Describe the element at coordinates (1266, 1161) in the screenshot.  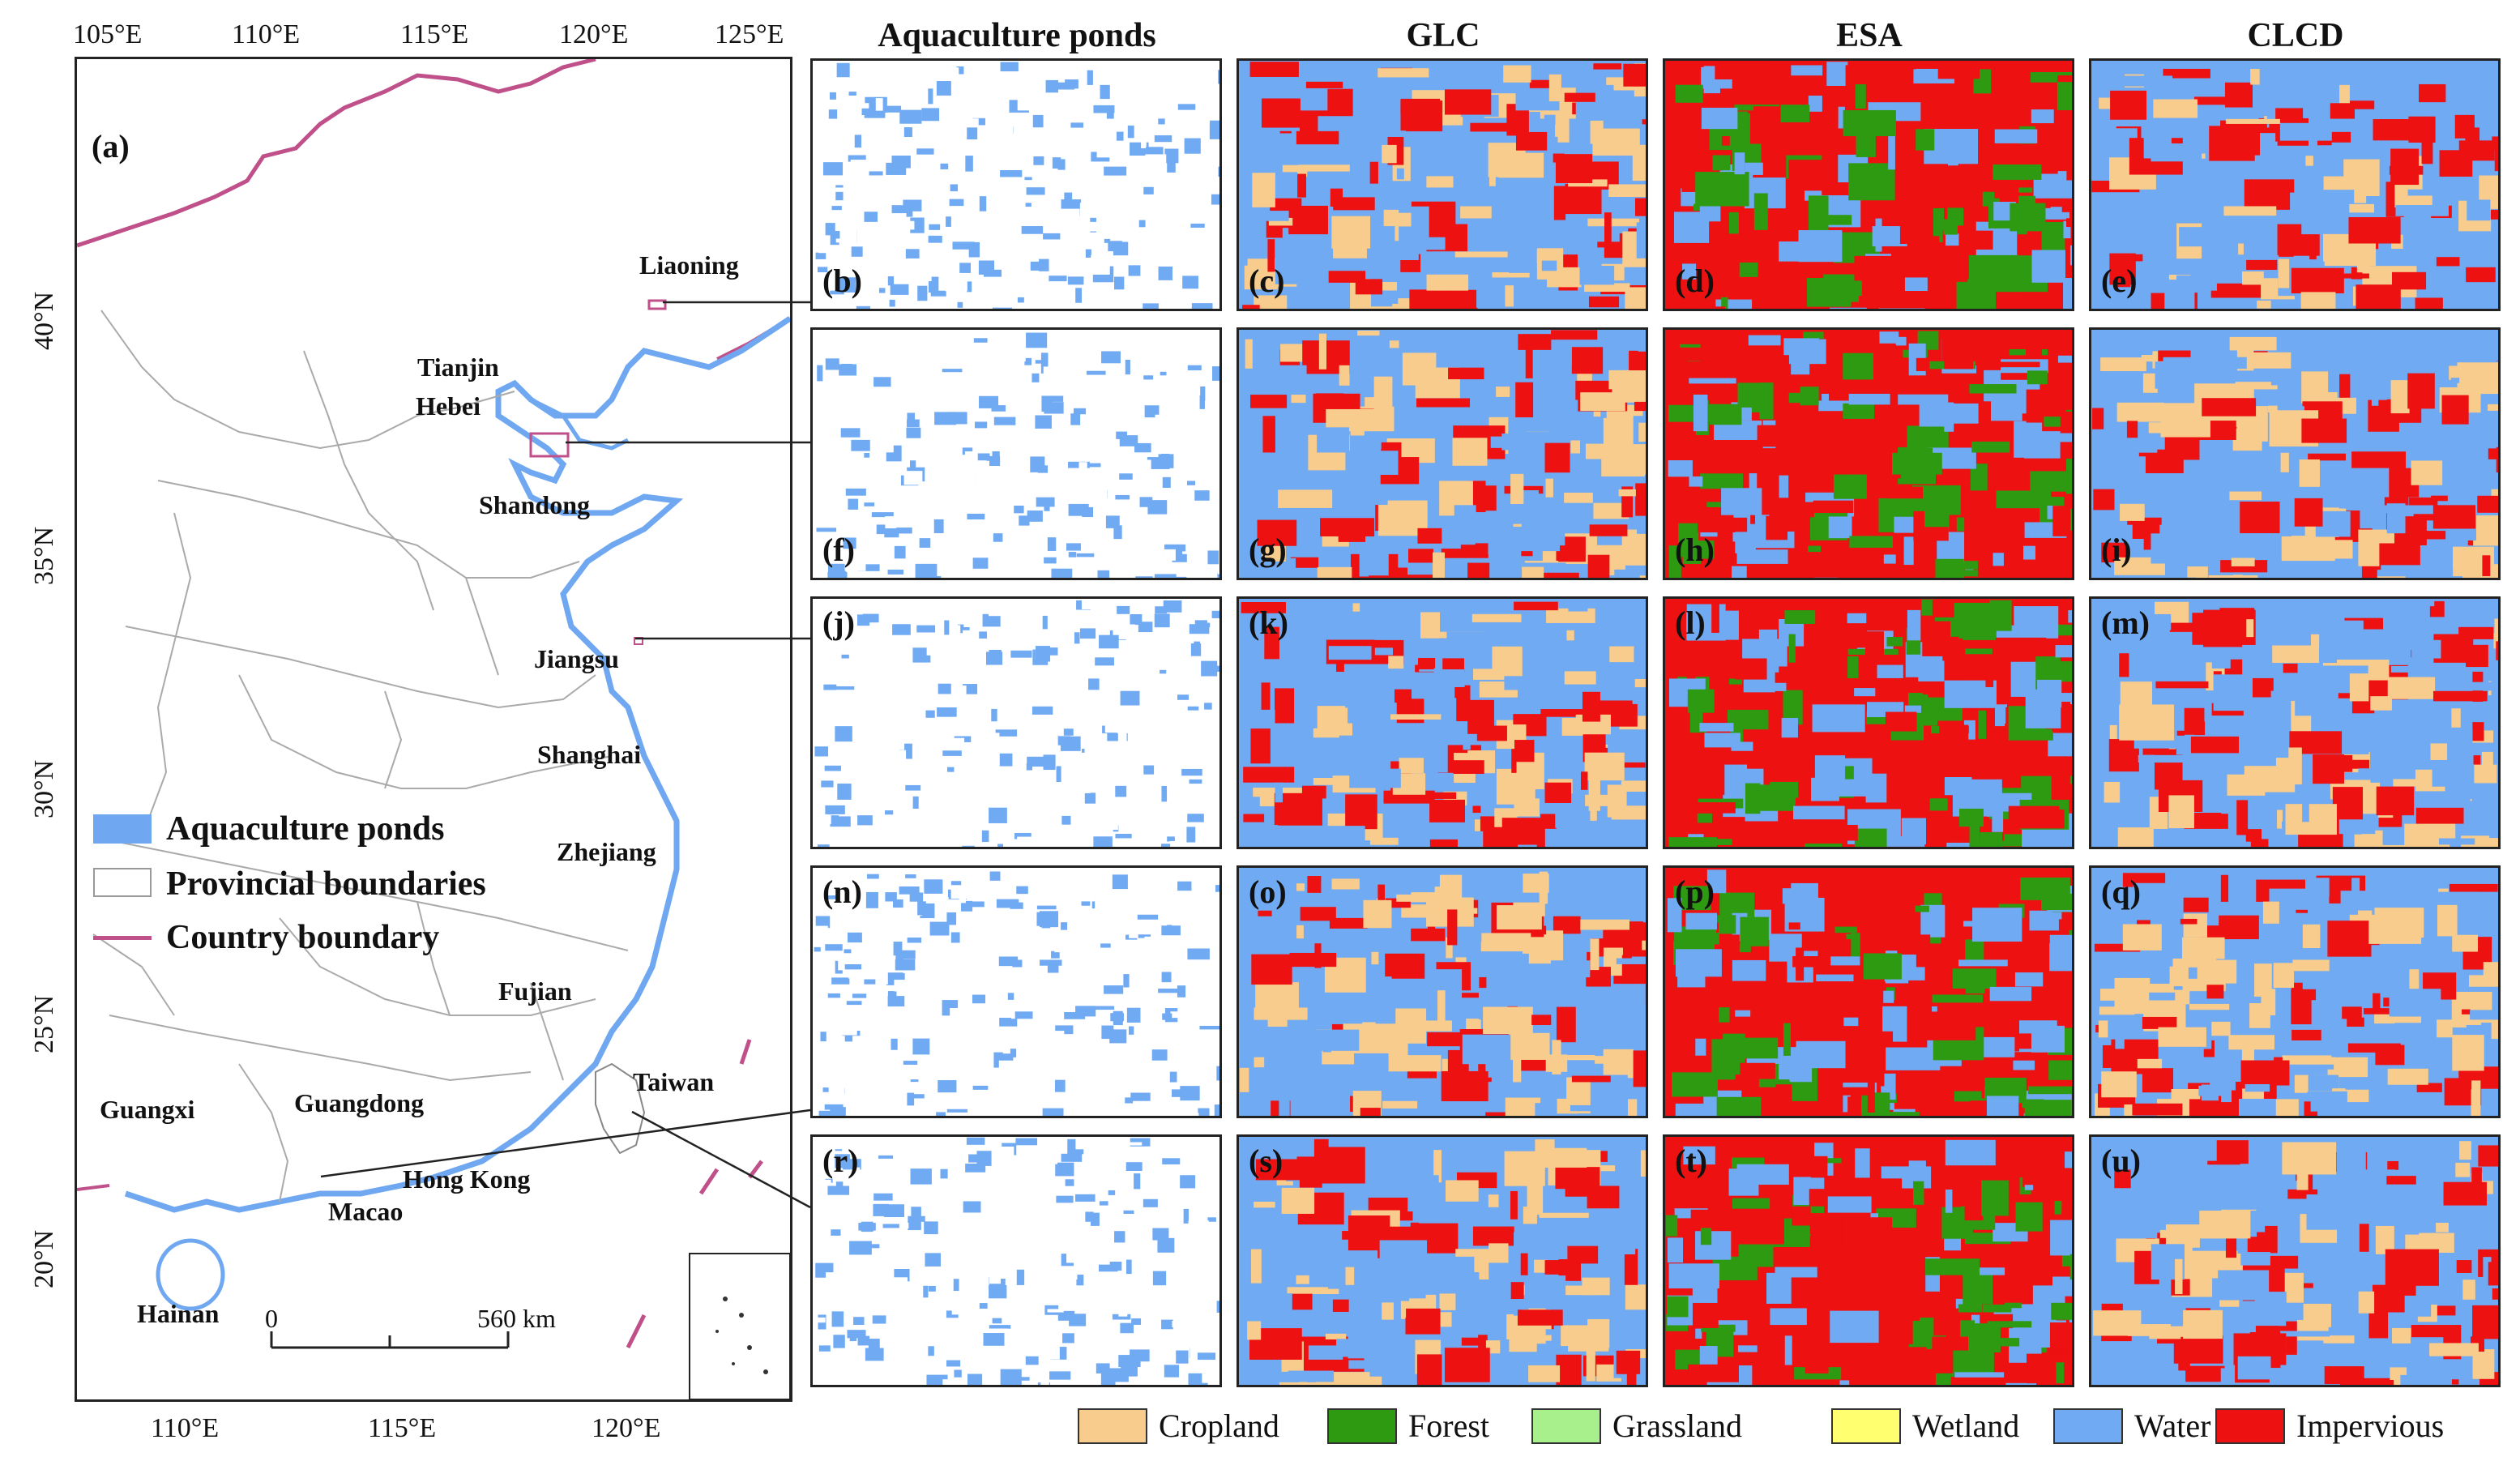
I see `panel-letter: (s)` at that location.